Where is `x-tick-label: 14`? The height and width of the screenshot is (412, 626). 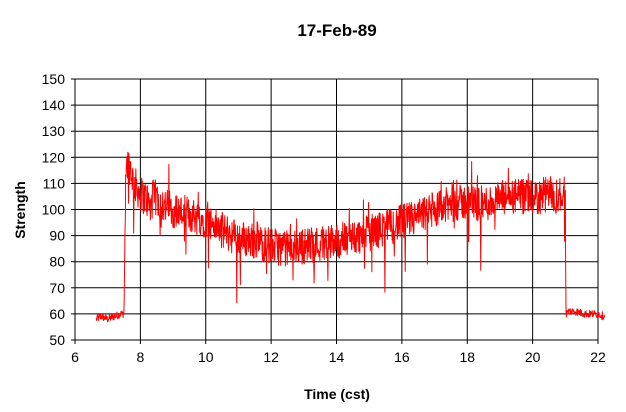
x-tick-label: 14 is located at coordinates (337, 357).